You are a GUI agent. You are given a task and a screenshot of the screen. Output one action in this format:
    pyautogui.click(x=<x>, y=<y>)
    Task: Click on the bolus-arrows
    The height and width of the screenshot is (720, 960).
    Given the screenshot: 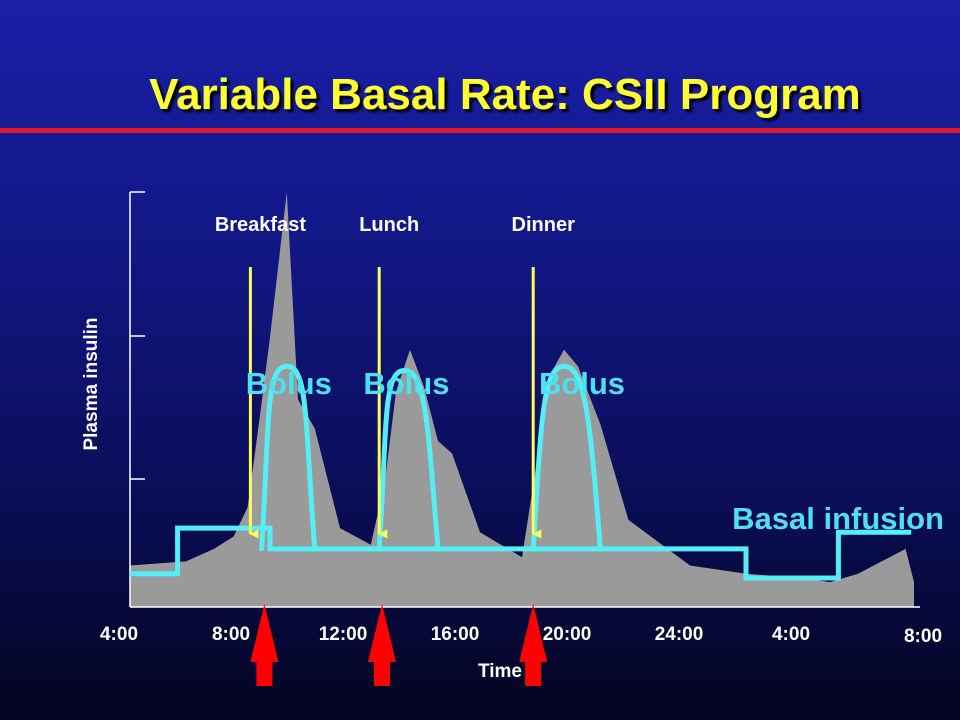 What is the action you would take?
    pyautogui.click(x=399, y=645)
    